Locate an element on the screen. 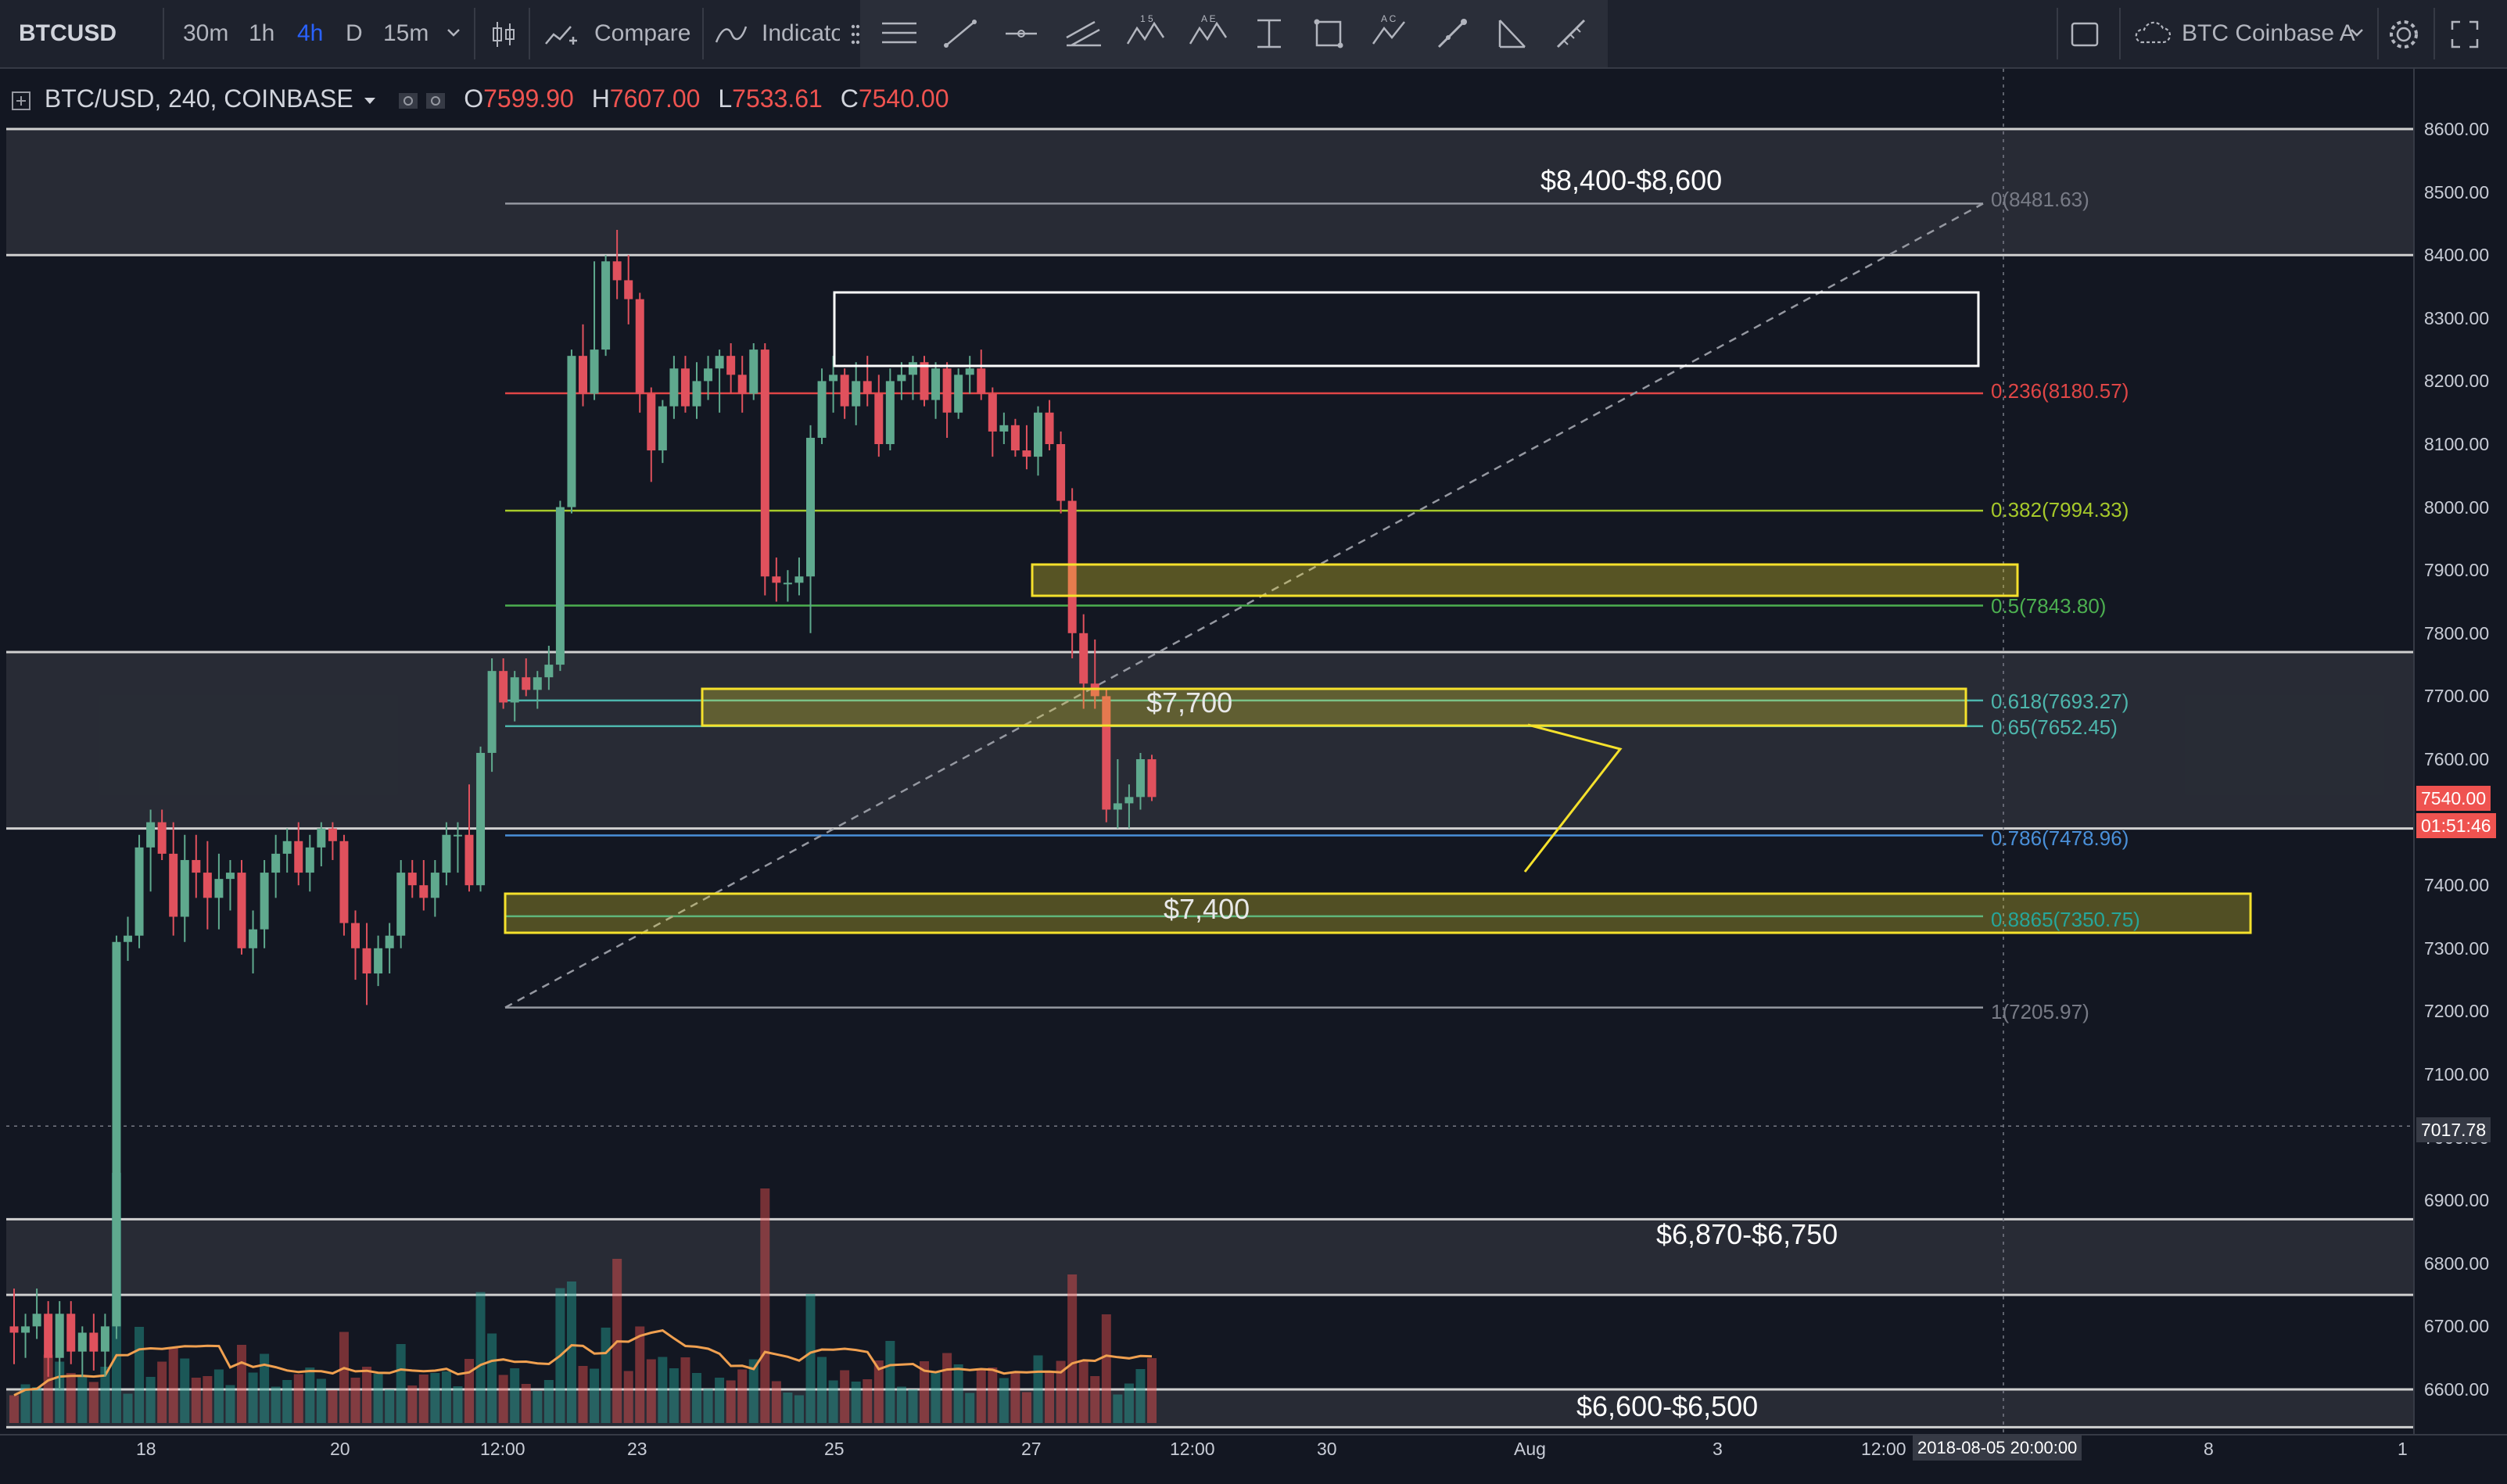  interval-30m: 30m is located at coordinates (206, 33).